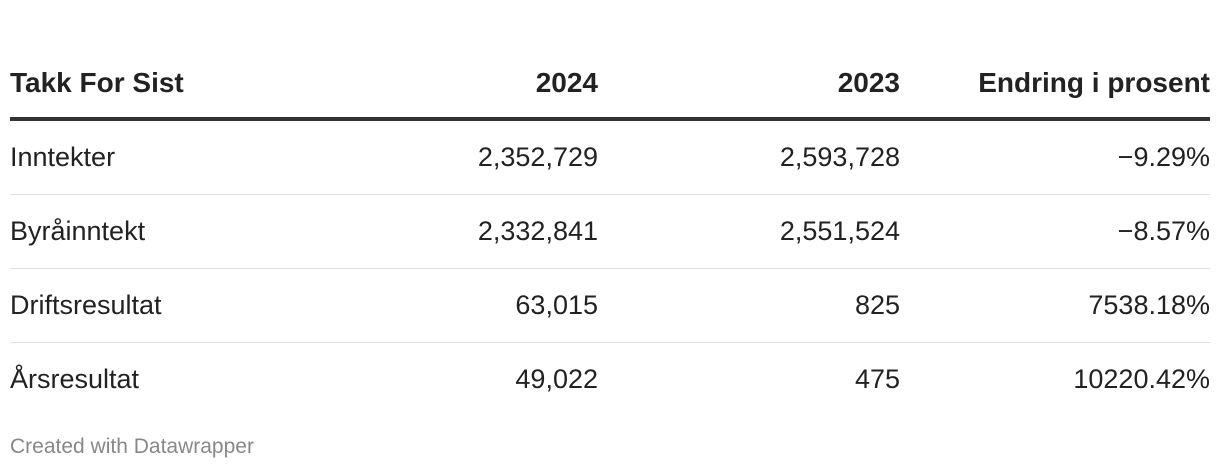  Describe the element at coordinates (132, 446) in the screenshot. I see `footer: Created with Datawrapper` at that location.